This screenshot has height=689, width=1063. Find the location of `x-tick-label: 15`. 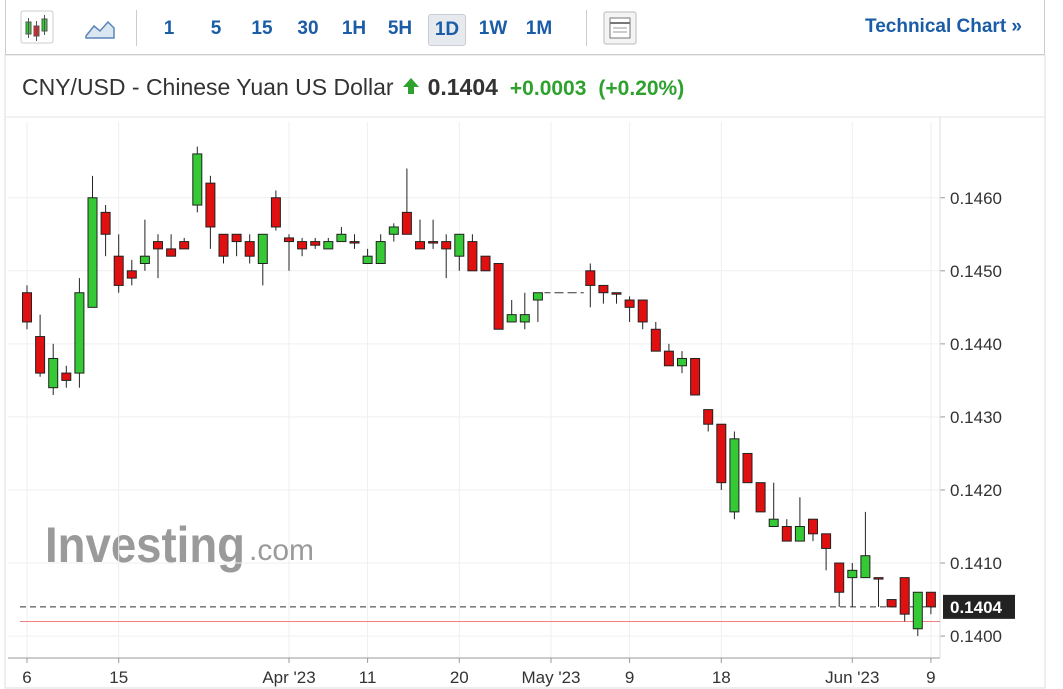

x-tick-label: 15 is located at coordinates (118, 677).